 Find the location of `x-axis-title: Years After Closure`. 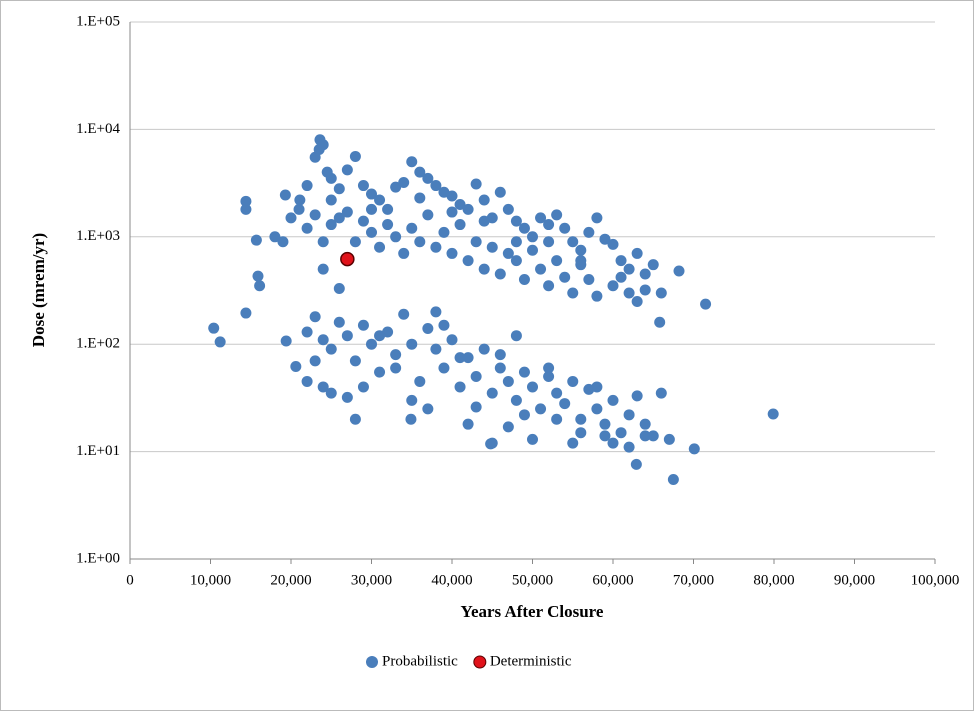

x-axis-title: Years After Closure is located at coordinates (532, 611).